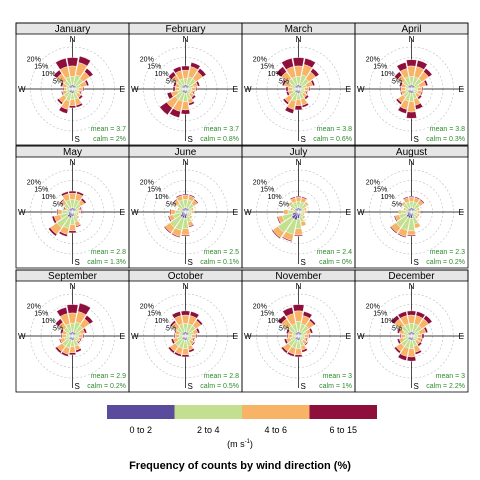 The image size is (480, 480). What do you see at coordinates (73, 276) in the screenshot?
I see `panel-title: September` at bounding box center [73, 276].